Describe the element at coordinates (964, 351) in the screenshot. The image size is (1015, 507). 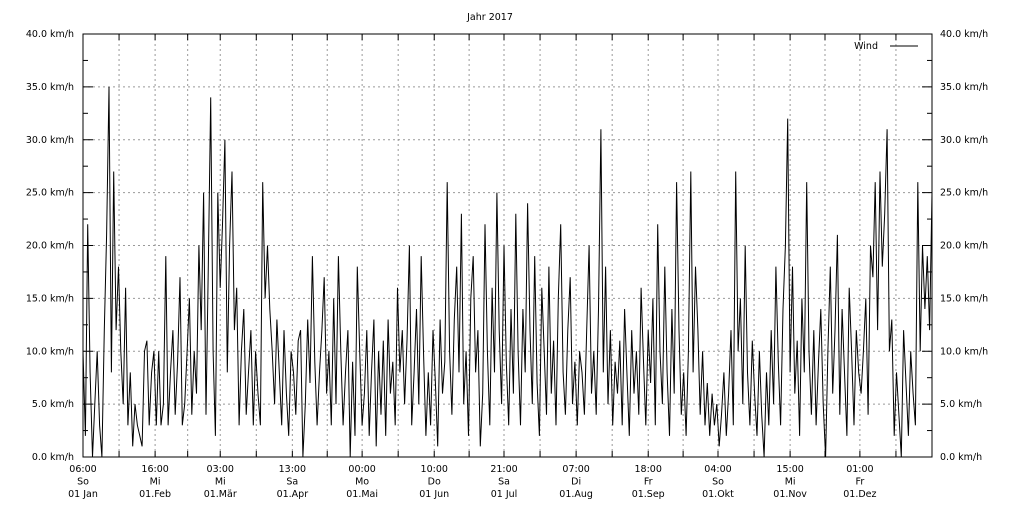
I see `y-tick-label-right: 10.0 km/h` at that location.